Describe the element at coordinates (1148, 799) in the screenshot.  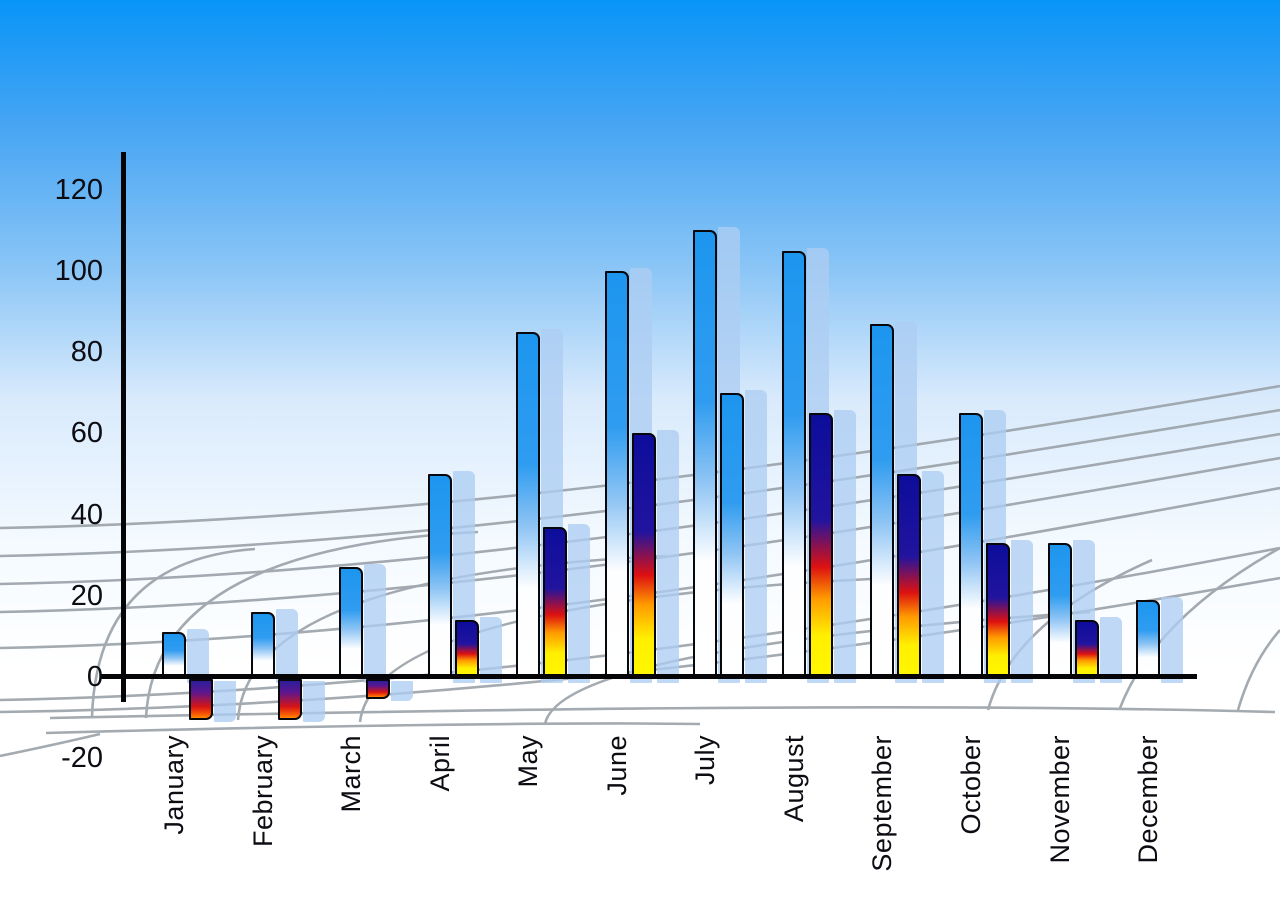
I see `month-label-December: December` at that location.